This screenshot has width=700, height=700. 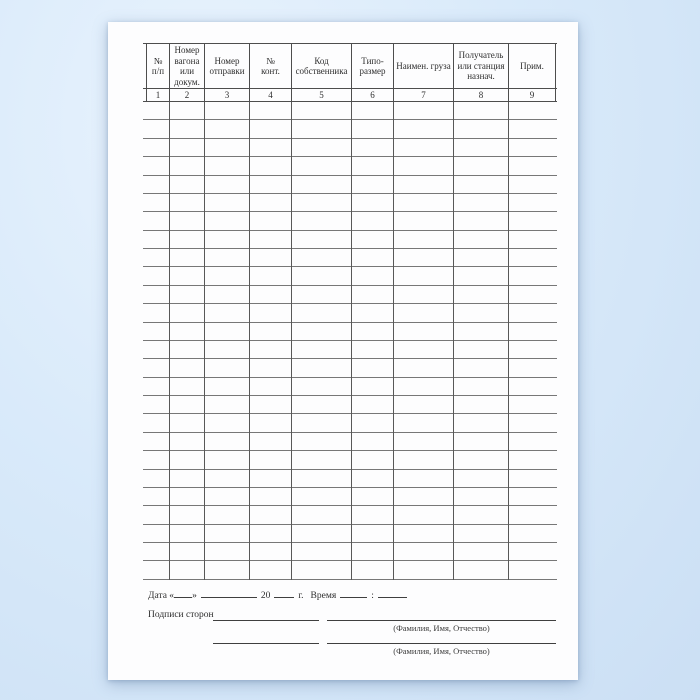 I want to click on header-cell-owner-code: Код собственника, so click(x=322, y=66).